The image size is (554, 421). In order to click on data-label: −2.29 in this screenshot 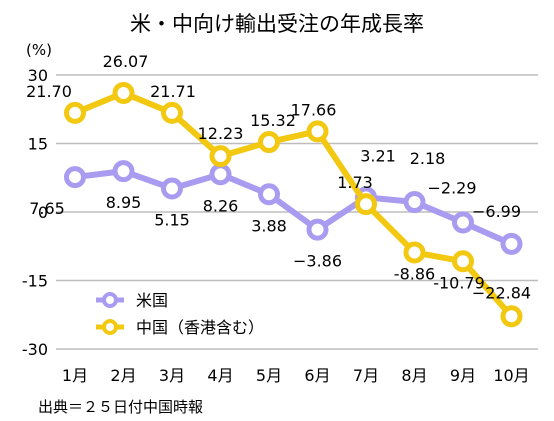, I will do `click(451, 187)`.